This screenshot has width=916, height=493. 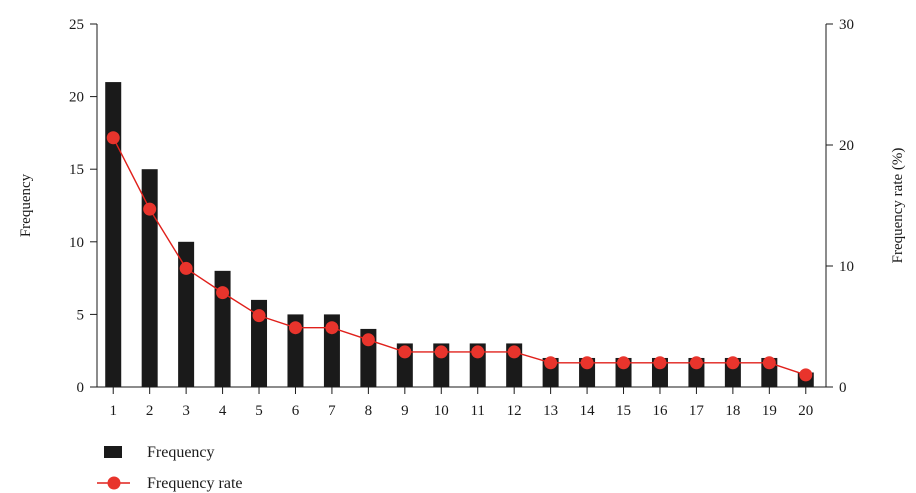 What do you see at coordinates (846, 267) in the screenshot?
I see `y-right-tick-label-10: 10` at bounding box center [846, 267].